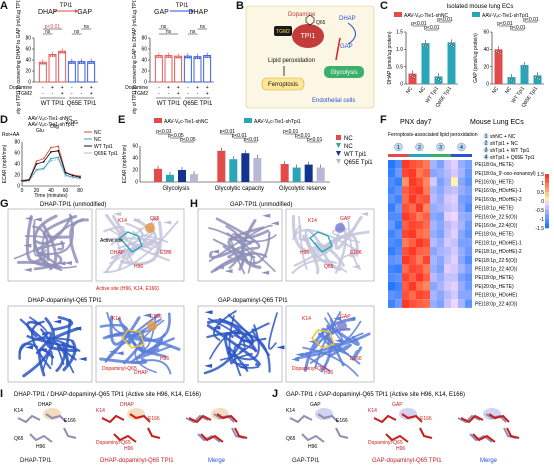 The height and width of the screenshot is (468, 554). I want to click on c1-y-tick-label: 0.5, so click(399, 67).